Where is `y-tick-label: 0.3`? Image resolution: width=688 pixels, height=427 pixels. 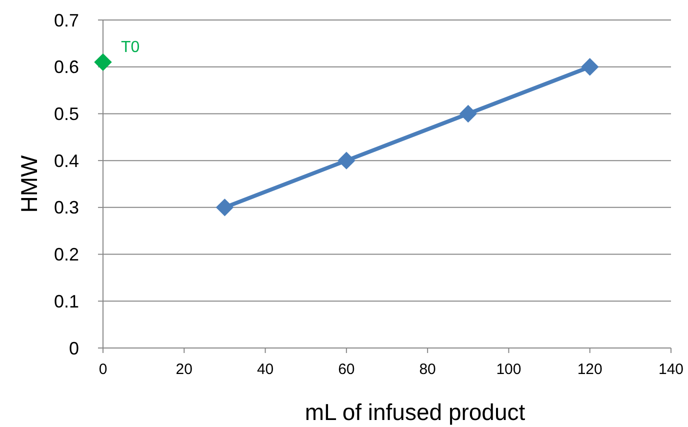
y-tick-label: 0.3 is located at coordinates (66, 208).